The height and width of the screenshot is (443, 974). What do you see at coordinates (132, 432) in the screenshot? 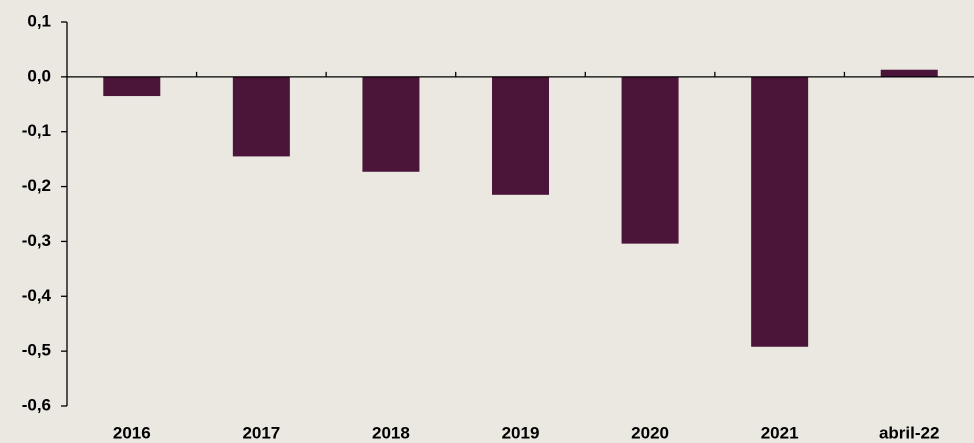
I see `x-tick-label: 2016` at bounding box center [132, 432].